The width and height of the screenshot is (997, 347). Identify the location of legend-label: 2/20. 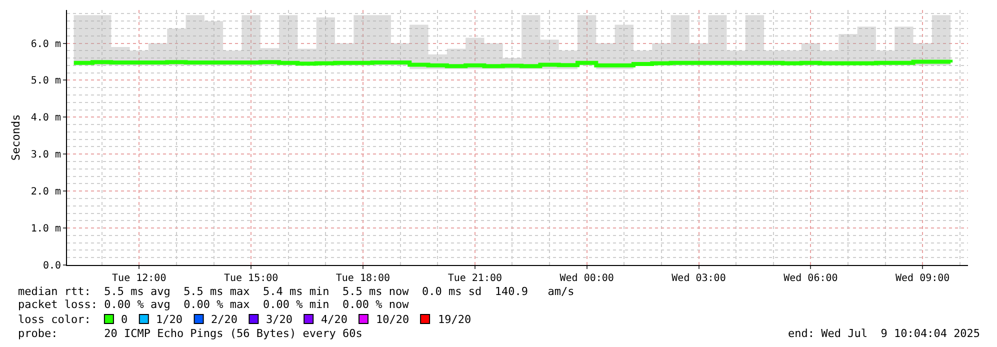
(224, 319).